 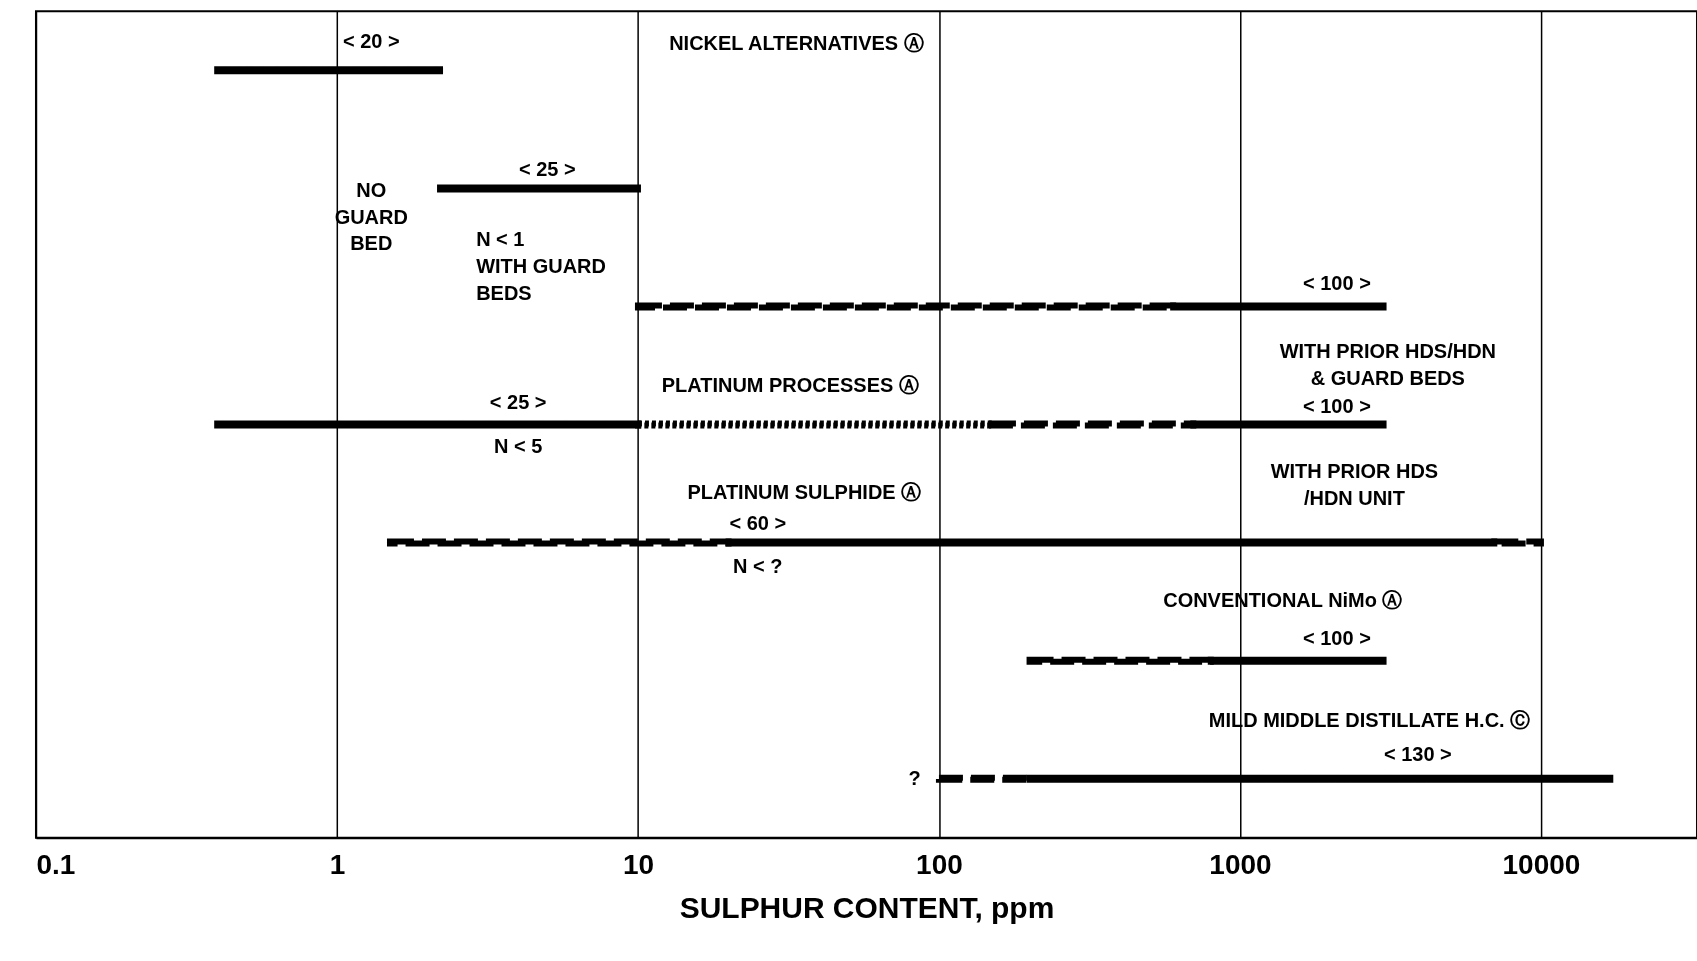 What do you see at coordinates (541, 266) in the screenshot?
I see `annotation: N < 1 WITH GUARD BEDS` at bounding box center [541, 266].